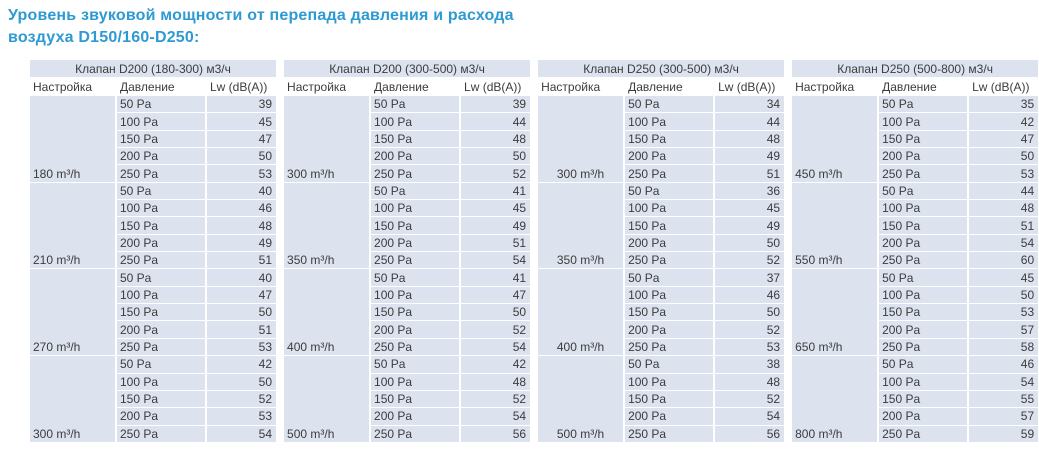 The height and width of the screenshot is (473, 1039). Describe the element at coordinates (1003, 416) in the screenshot. I see `lw-value-cell: 57` at that location.